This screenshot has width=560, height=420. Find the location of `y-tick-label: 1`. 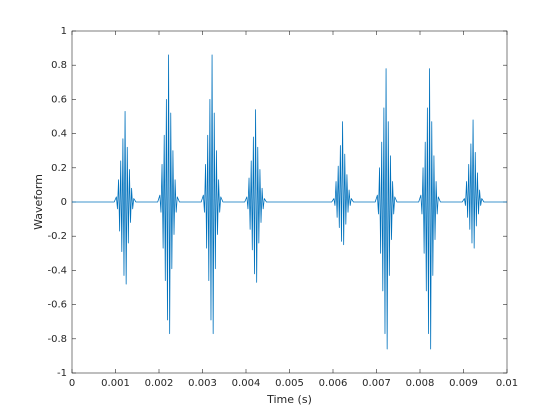

y-tick-label: 1 is located at coordinates (64, 31).